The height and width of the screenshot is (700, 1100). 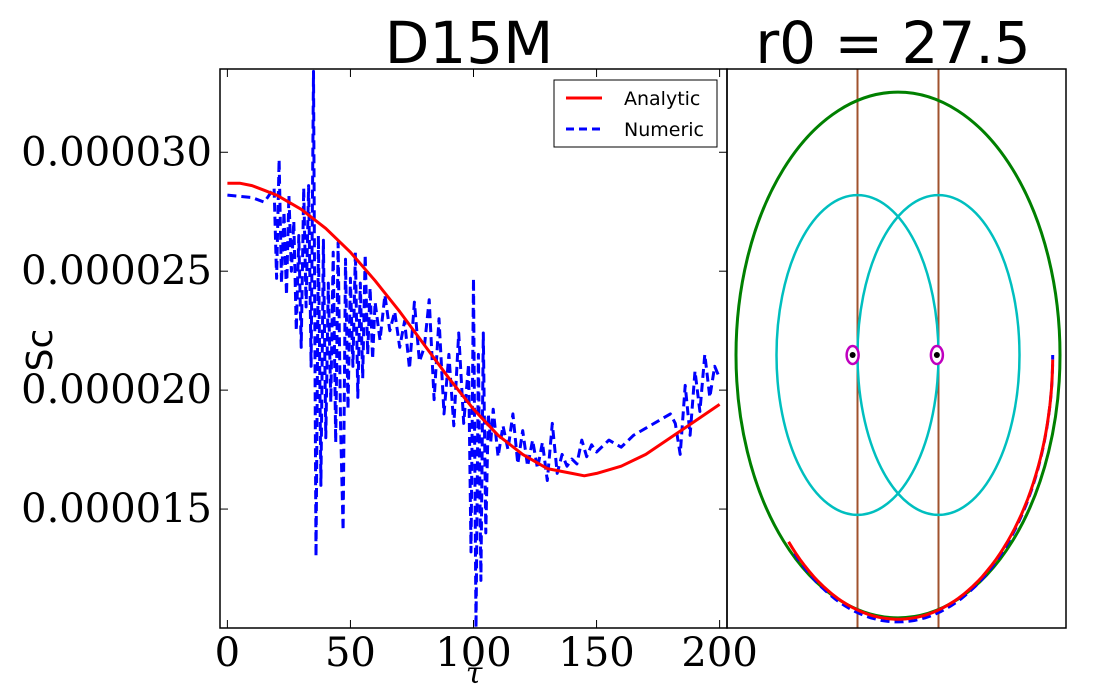 I want to click on analytic-arc, so click(x=921, y=490).